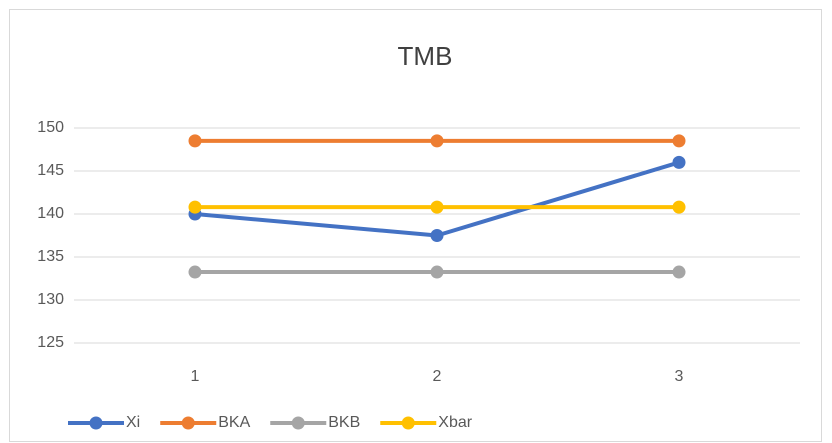  Describe the element at coordinates (50, 256) in the screenshot. I see `y-tick-label: 135` at that location.